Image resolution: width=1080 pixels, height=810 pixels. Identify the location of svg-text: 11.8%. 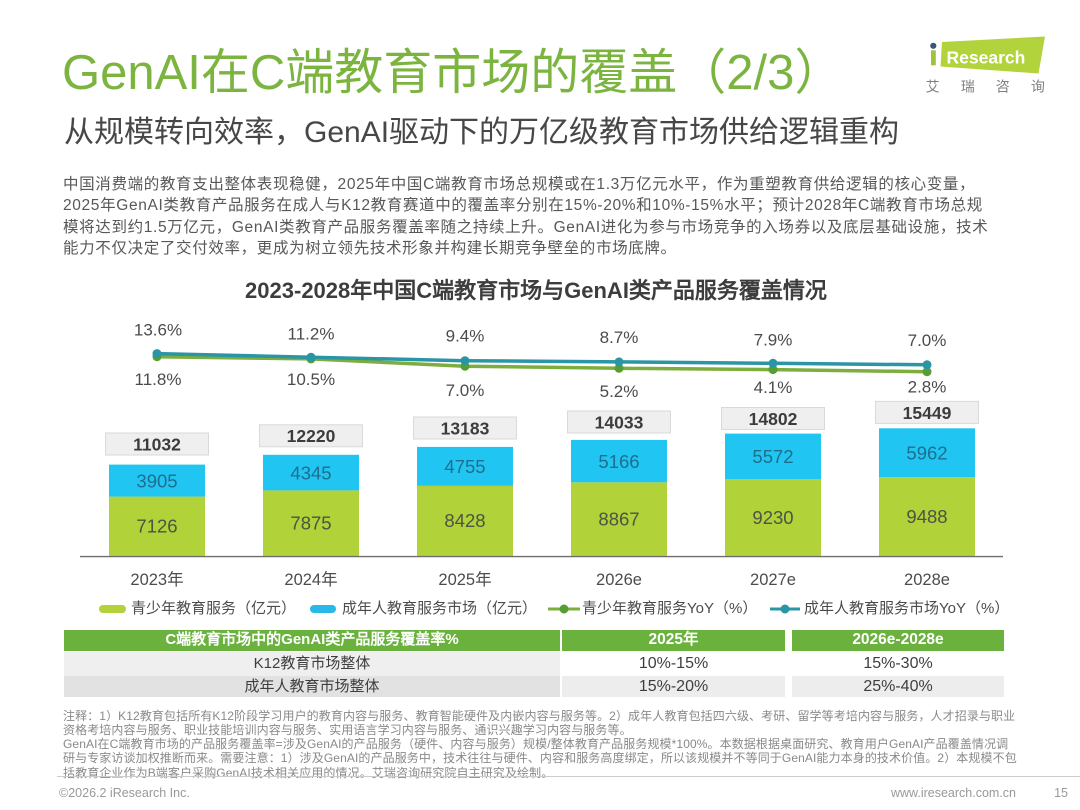
(158, 379).